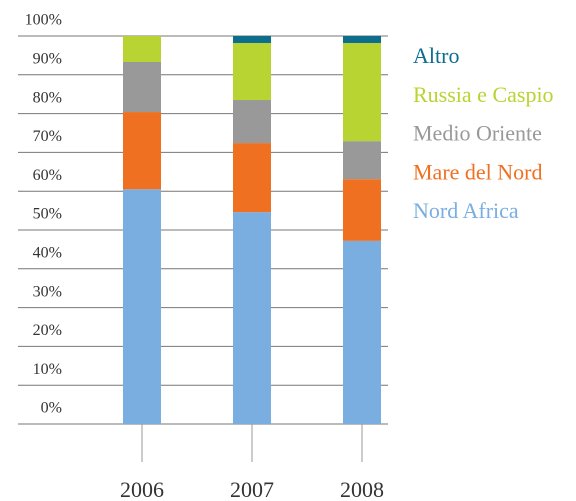 The height and width of the screenshot is (501, 576). Describe the element at coordinates (47, 175) in the screenshot. I see `y-tick-label: 60%` at that location.